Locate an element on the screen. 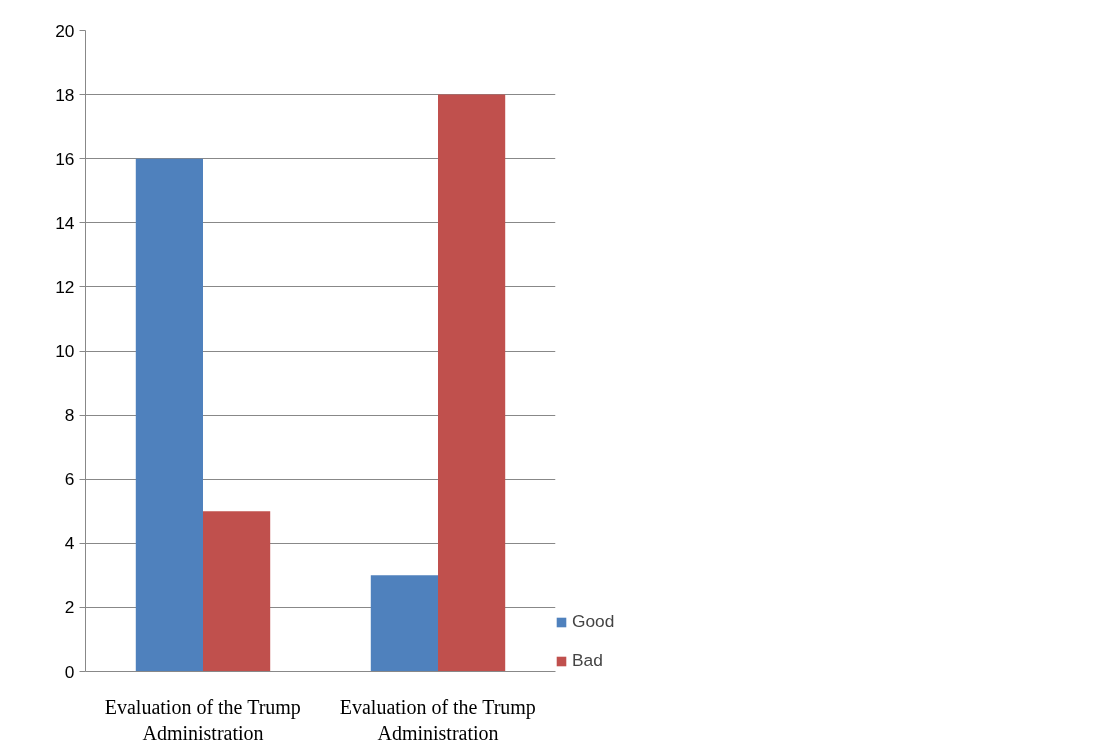  y-tick-label: 4 is located at coordinates (69, 543).